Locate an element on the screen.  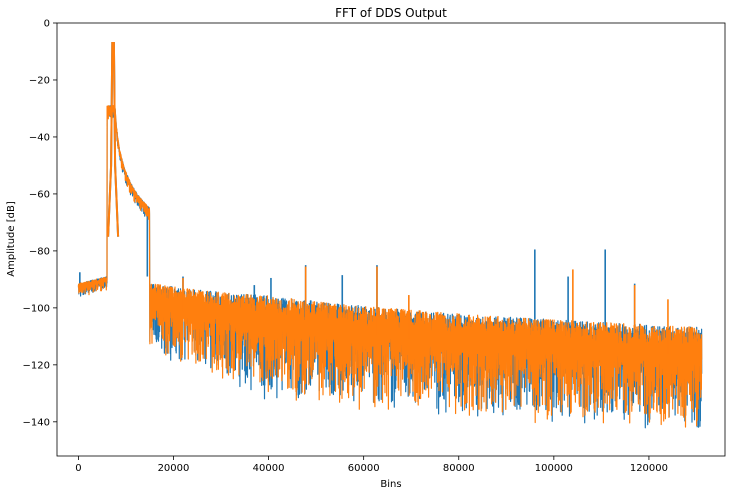
x-tick-label: 60000 is located at coordinates (364, 468).